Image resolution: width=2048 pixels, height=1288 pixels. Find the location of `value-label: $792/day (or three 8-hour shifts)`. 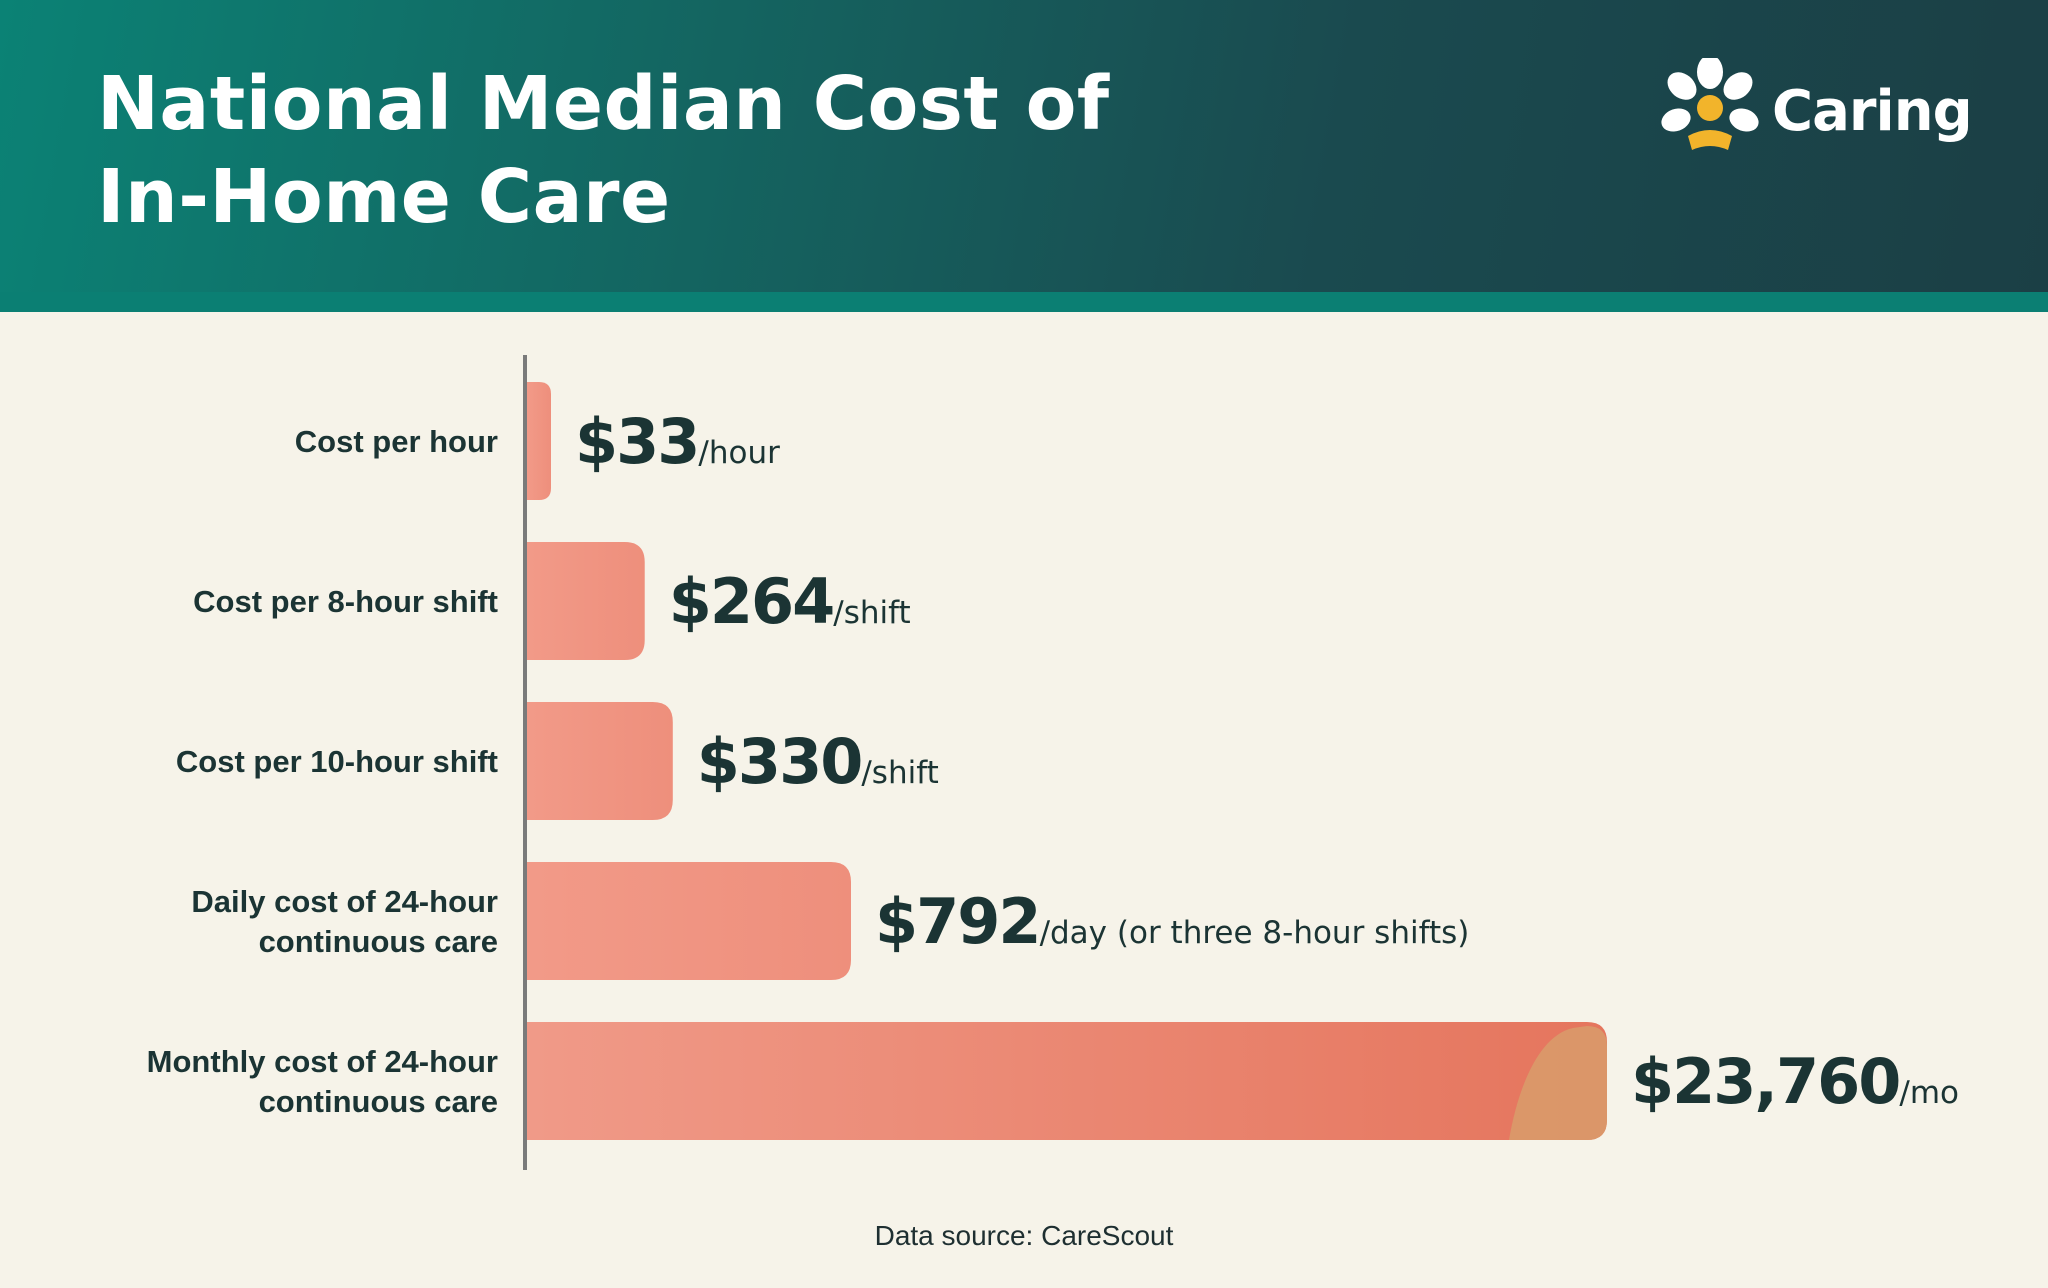

value-label: $792/day (or three 8-hour shifts) is located at coordinates (1172, 921).